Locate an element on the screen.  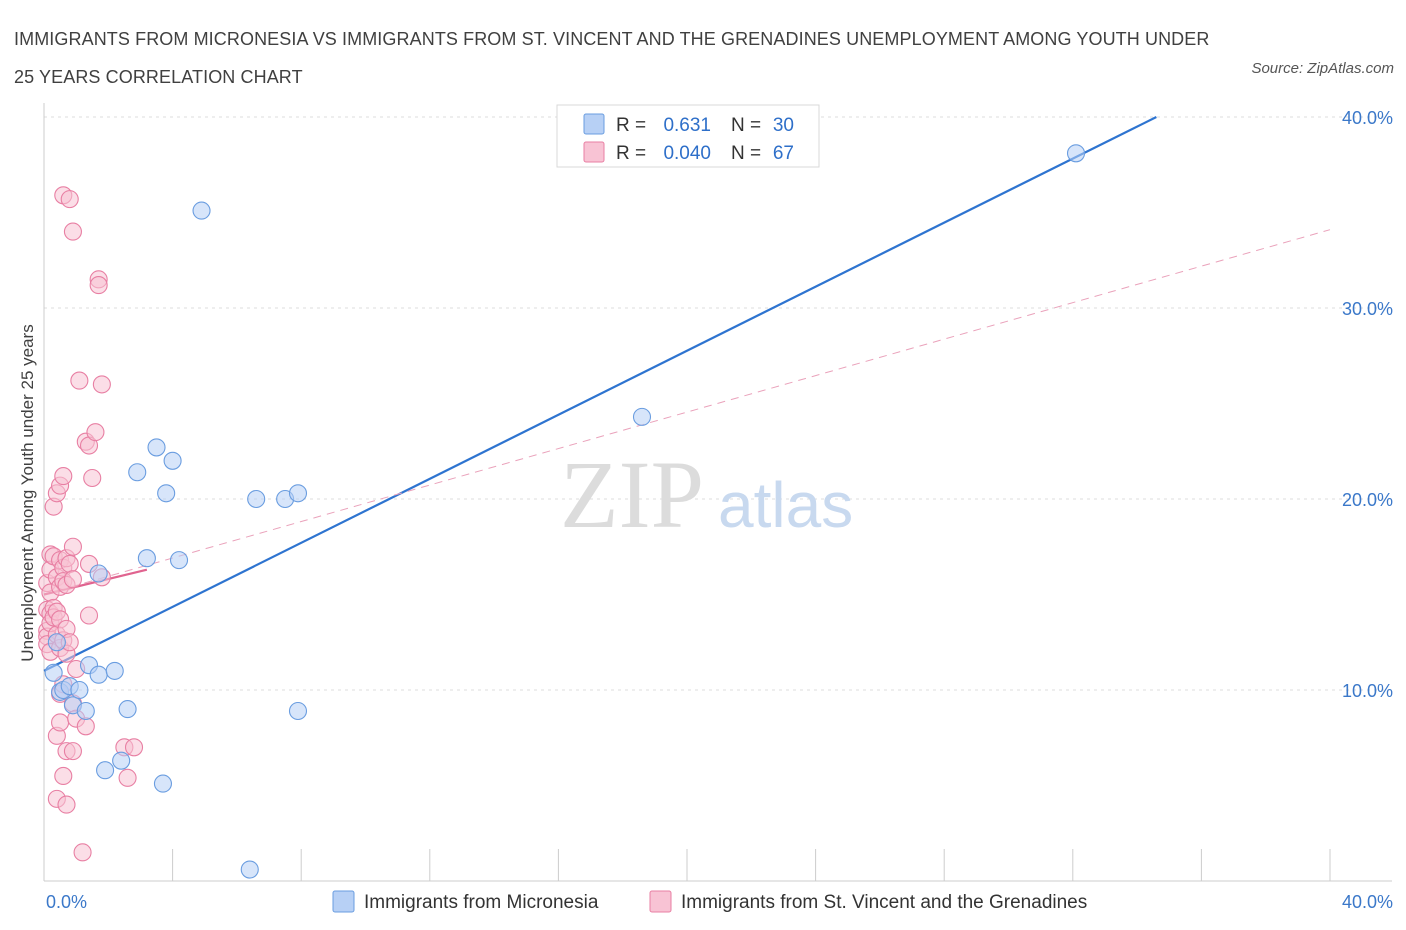
y-tick-label: 10.0% is located at coordinates (1367, 691).